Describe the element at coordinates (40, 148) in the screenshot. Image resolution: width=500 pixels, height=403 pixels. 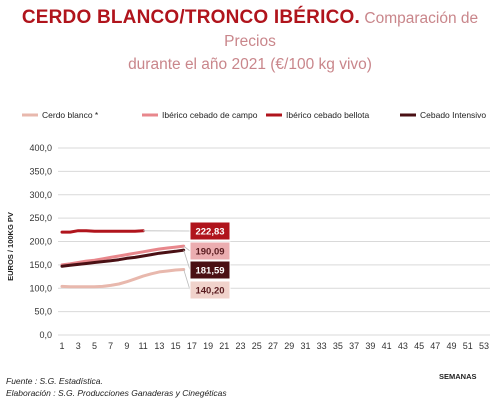
I see `y-tick-label: 400,0` at that location.